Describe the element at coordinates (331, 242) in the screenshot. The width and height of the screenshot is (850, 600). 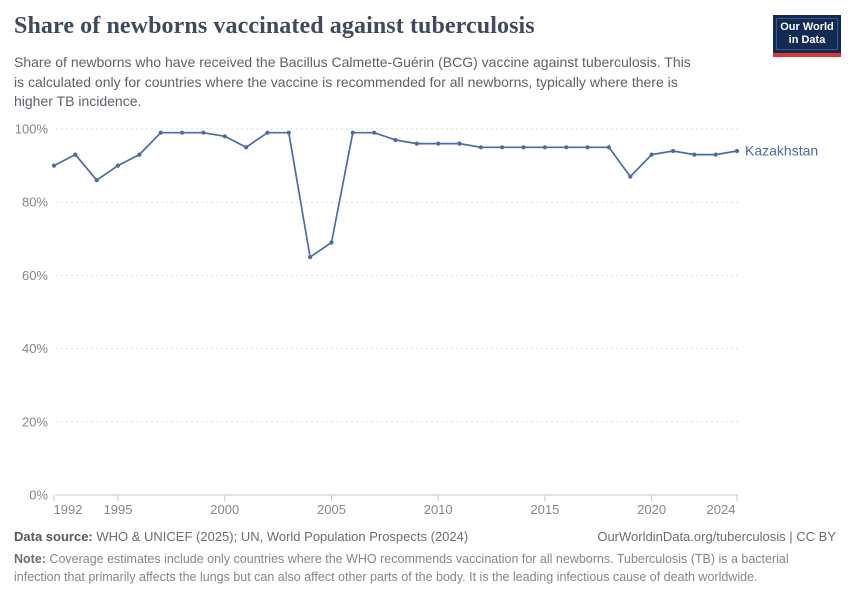
I see `data-point-2005` at that location.